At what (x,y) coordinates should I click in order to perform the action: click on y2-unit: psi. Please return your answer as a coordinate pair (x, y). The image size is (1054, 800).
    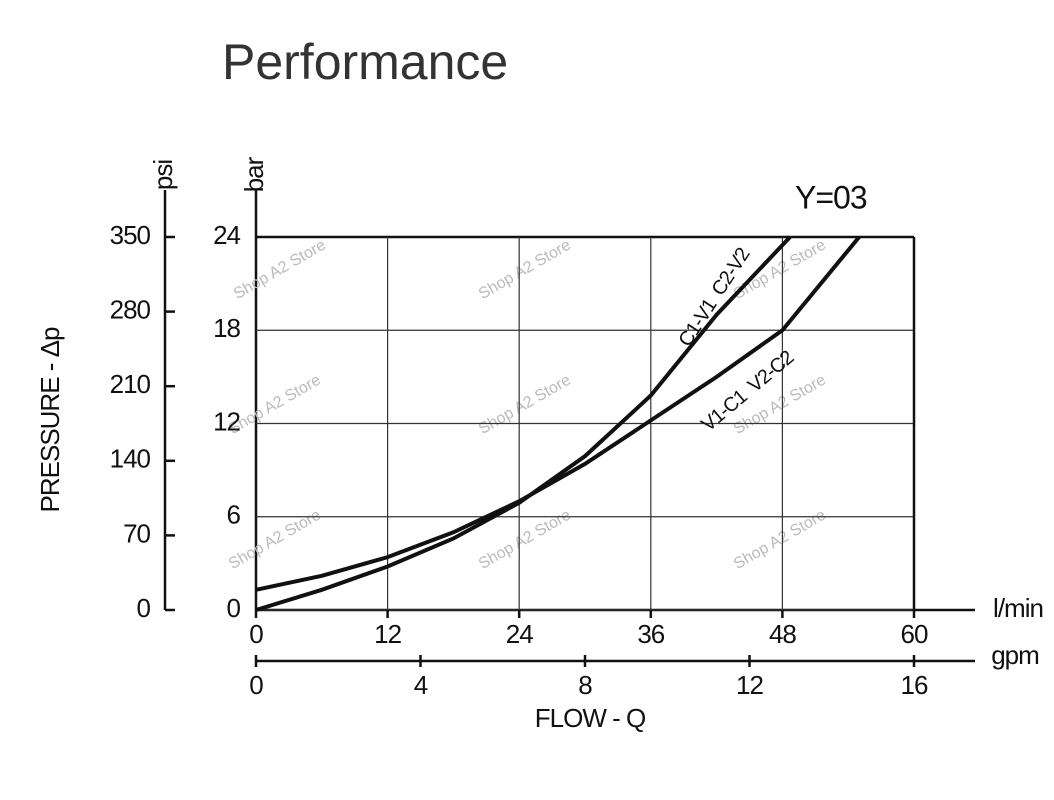
    Looking at the image, I should click on (163, 175).